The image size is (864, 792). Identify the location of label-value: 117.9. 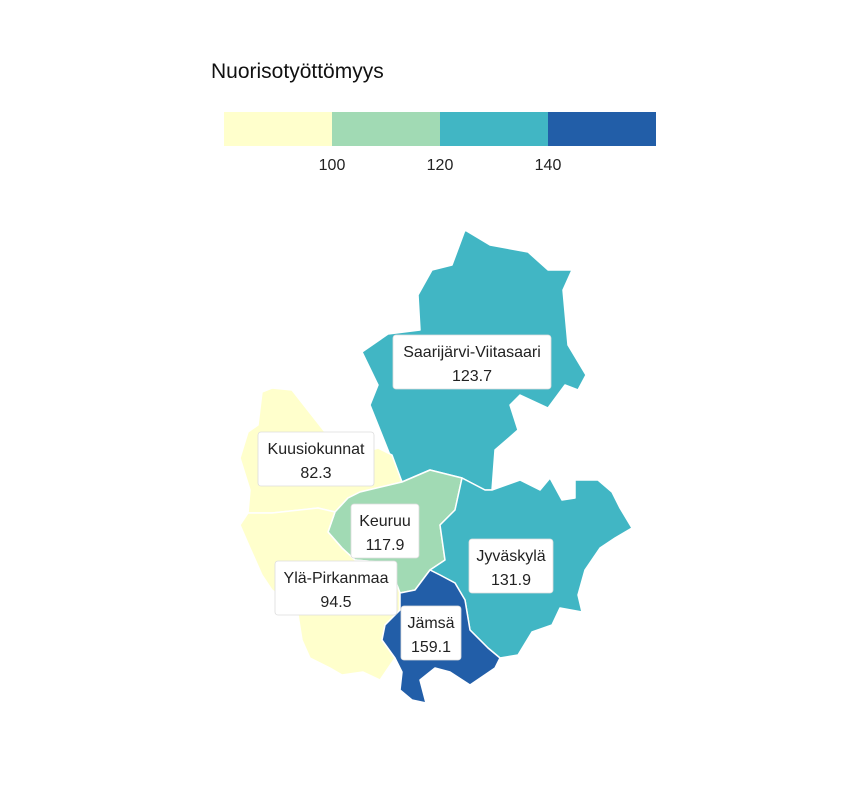
(385, 545).